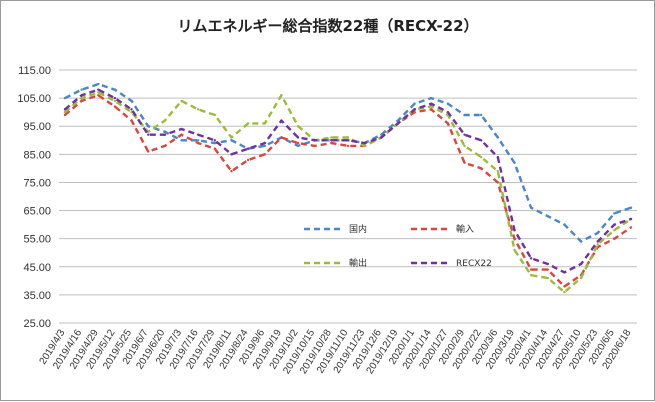 Image resolution: width=655 pixels, height=402 pixels. What do you see at coordinates (34, 99) in the screenshot?
I see `y-tick-label: 105.00` at bounding box center [34, 99].